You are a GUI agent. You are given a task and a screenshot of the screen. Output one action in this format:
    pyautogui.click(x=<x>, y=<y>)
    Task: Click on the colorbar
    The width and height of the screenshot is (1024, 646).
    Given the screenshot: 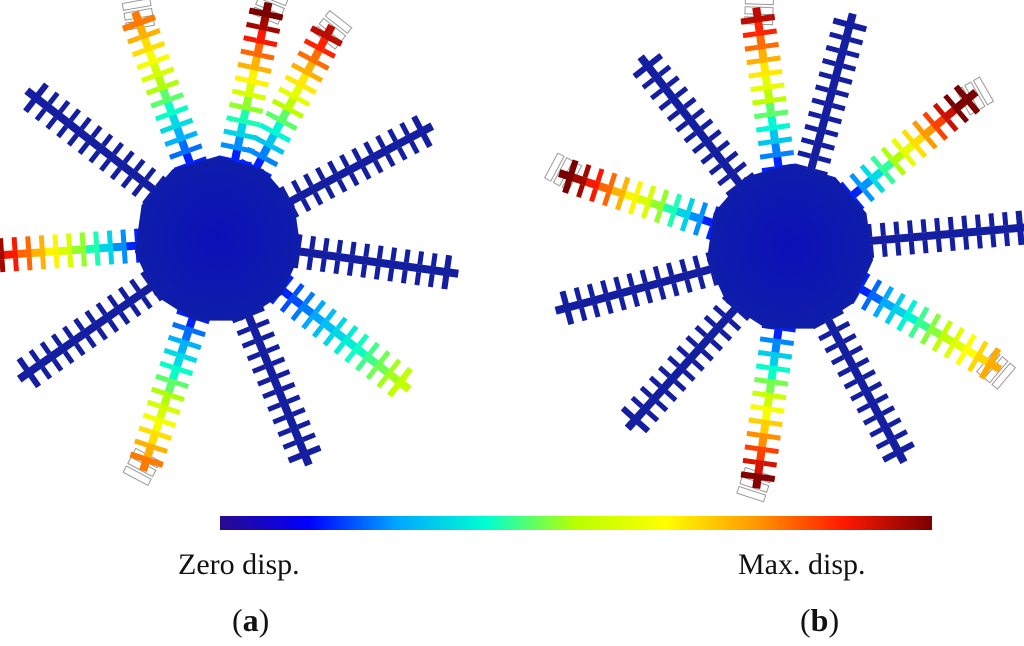 What is the action you would take?
    pyautogui.click(x=576, y=523)
    